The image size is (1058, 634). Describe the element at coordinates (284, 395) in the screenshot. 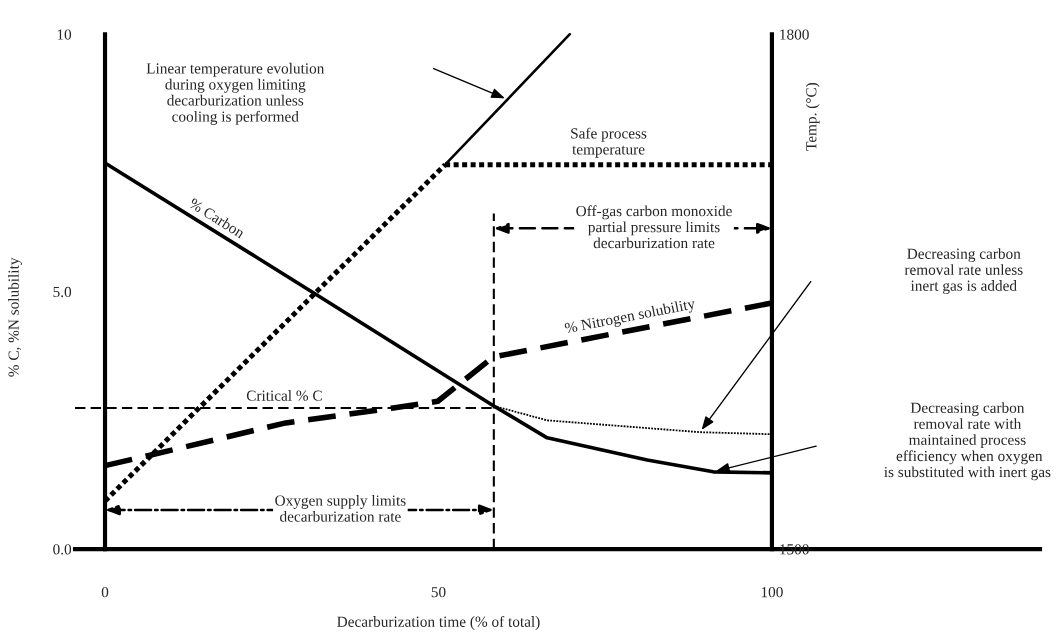

I see `series-label: Critical % C` at that location.